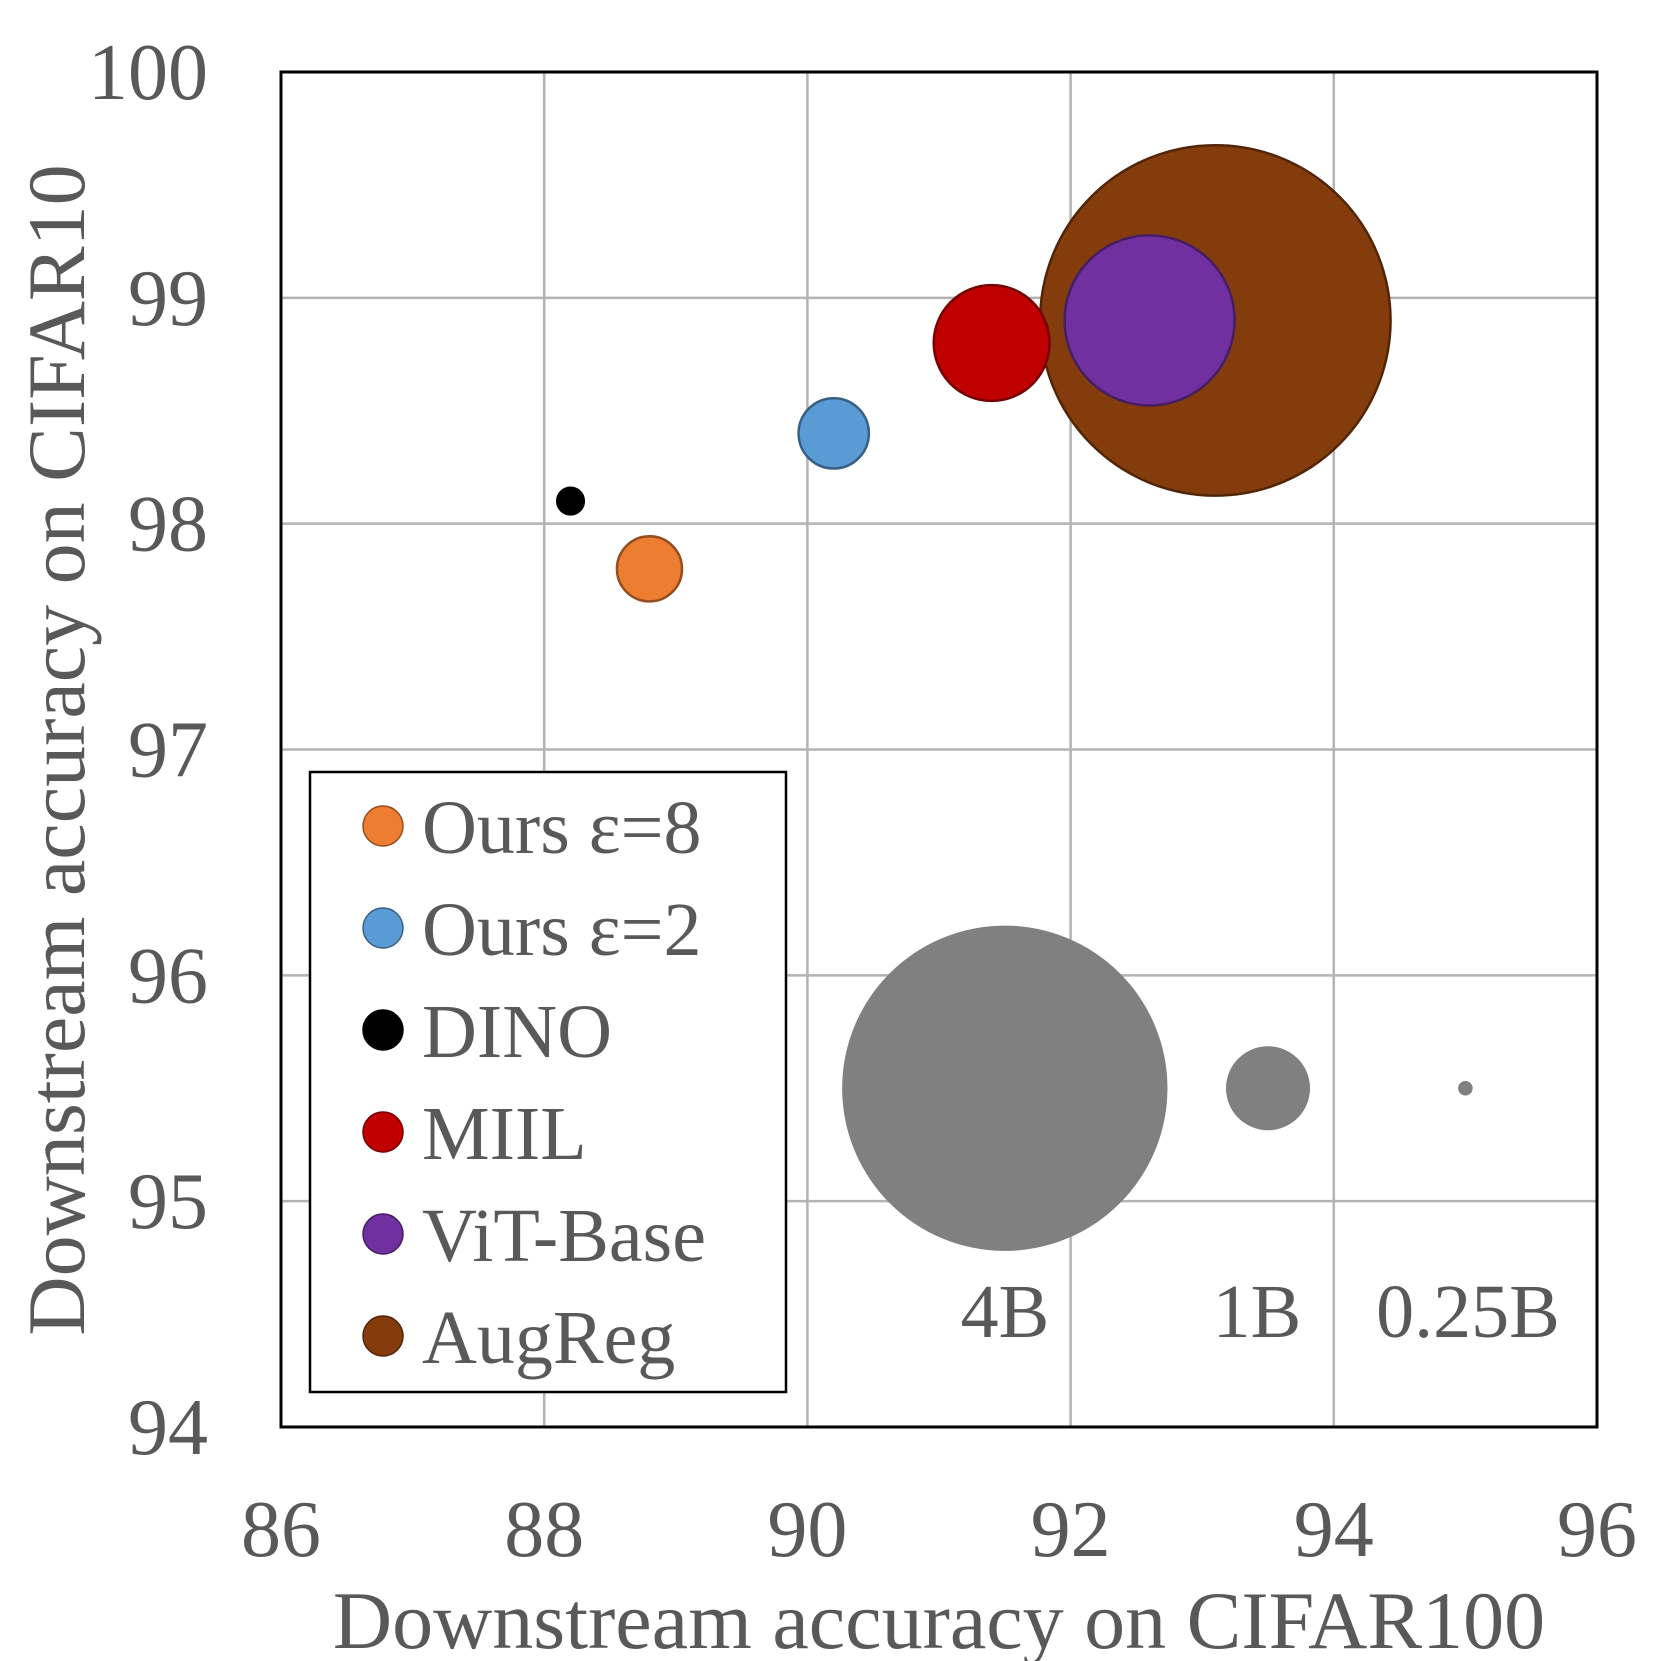 This screenshot has width=1661, height=1661. Describe the element at coordinates (383, 1030) in the screenshot. I see `legend-marker-dino` at that location.